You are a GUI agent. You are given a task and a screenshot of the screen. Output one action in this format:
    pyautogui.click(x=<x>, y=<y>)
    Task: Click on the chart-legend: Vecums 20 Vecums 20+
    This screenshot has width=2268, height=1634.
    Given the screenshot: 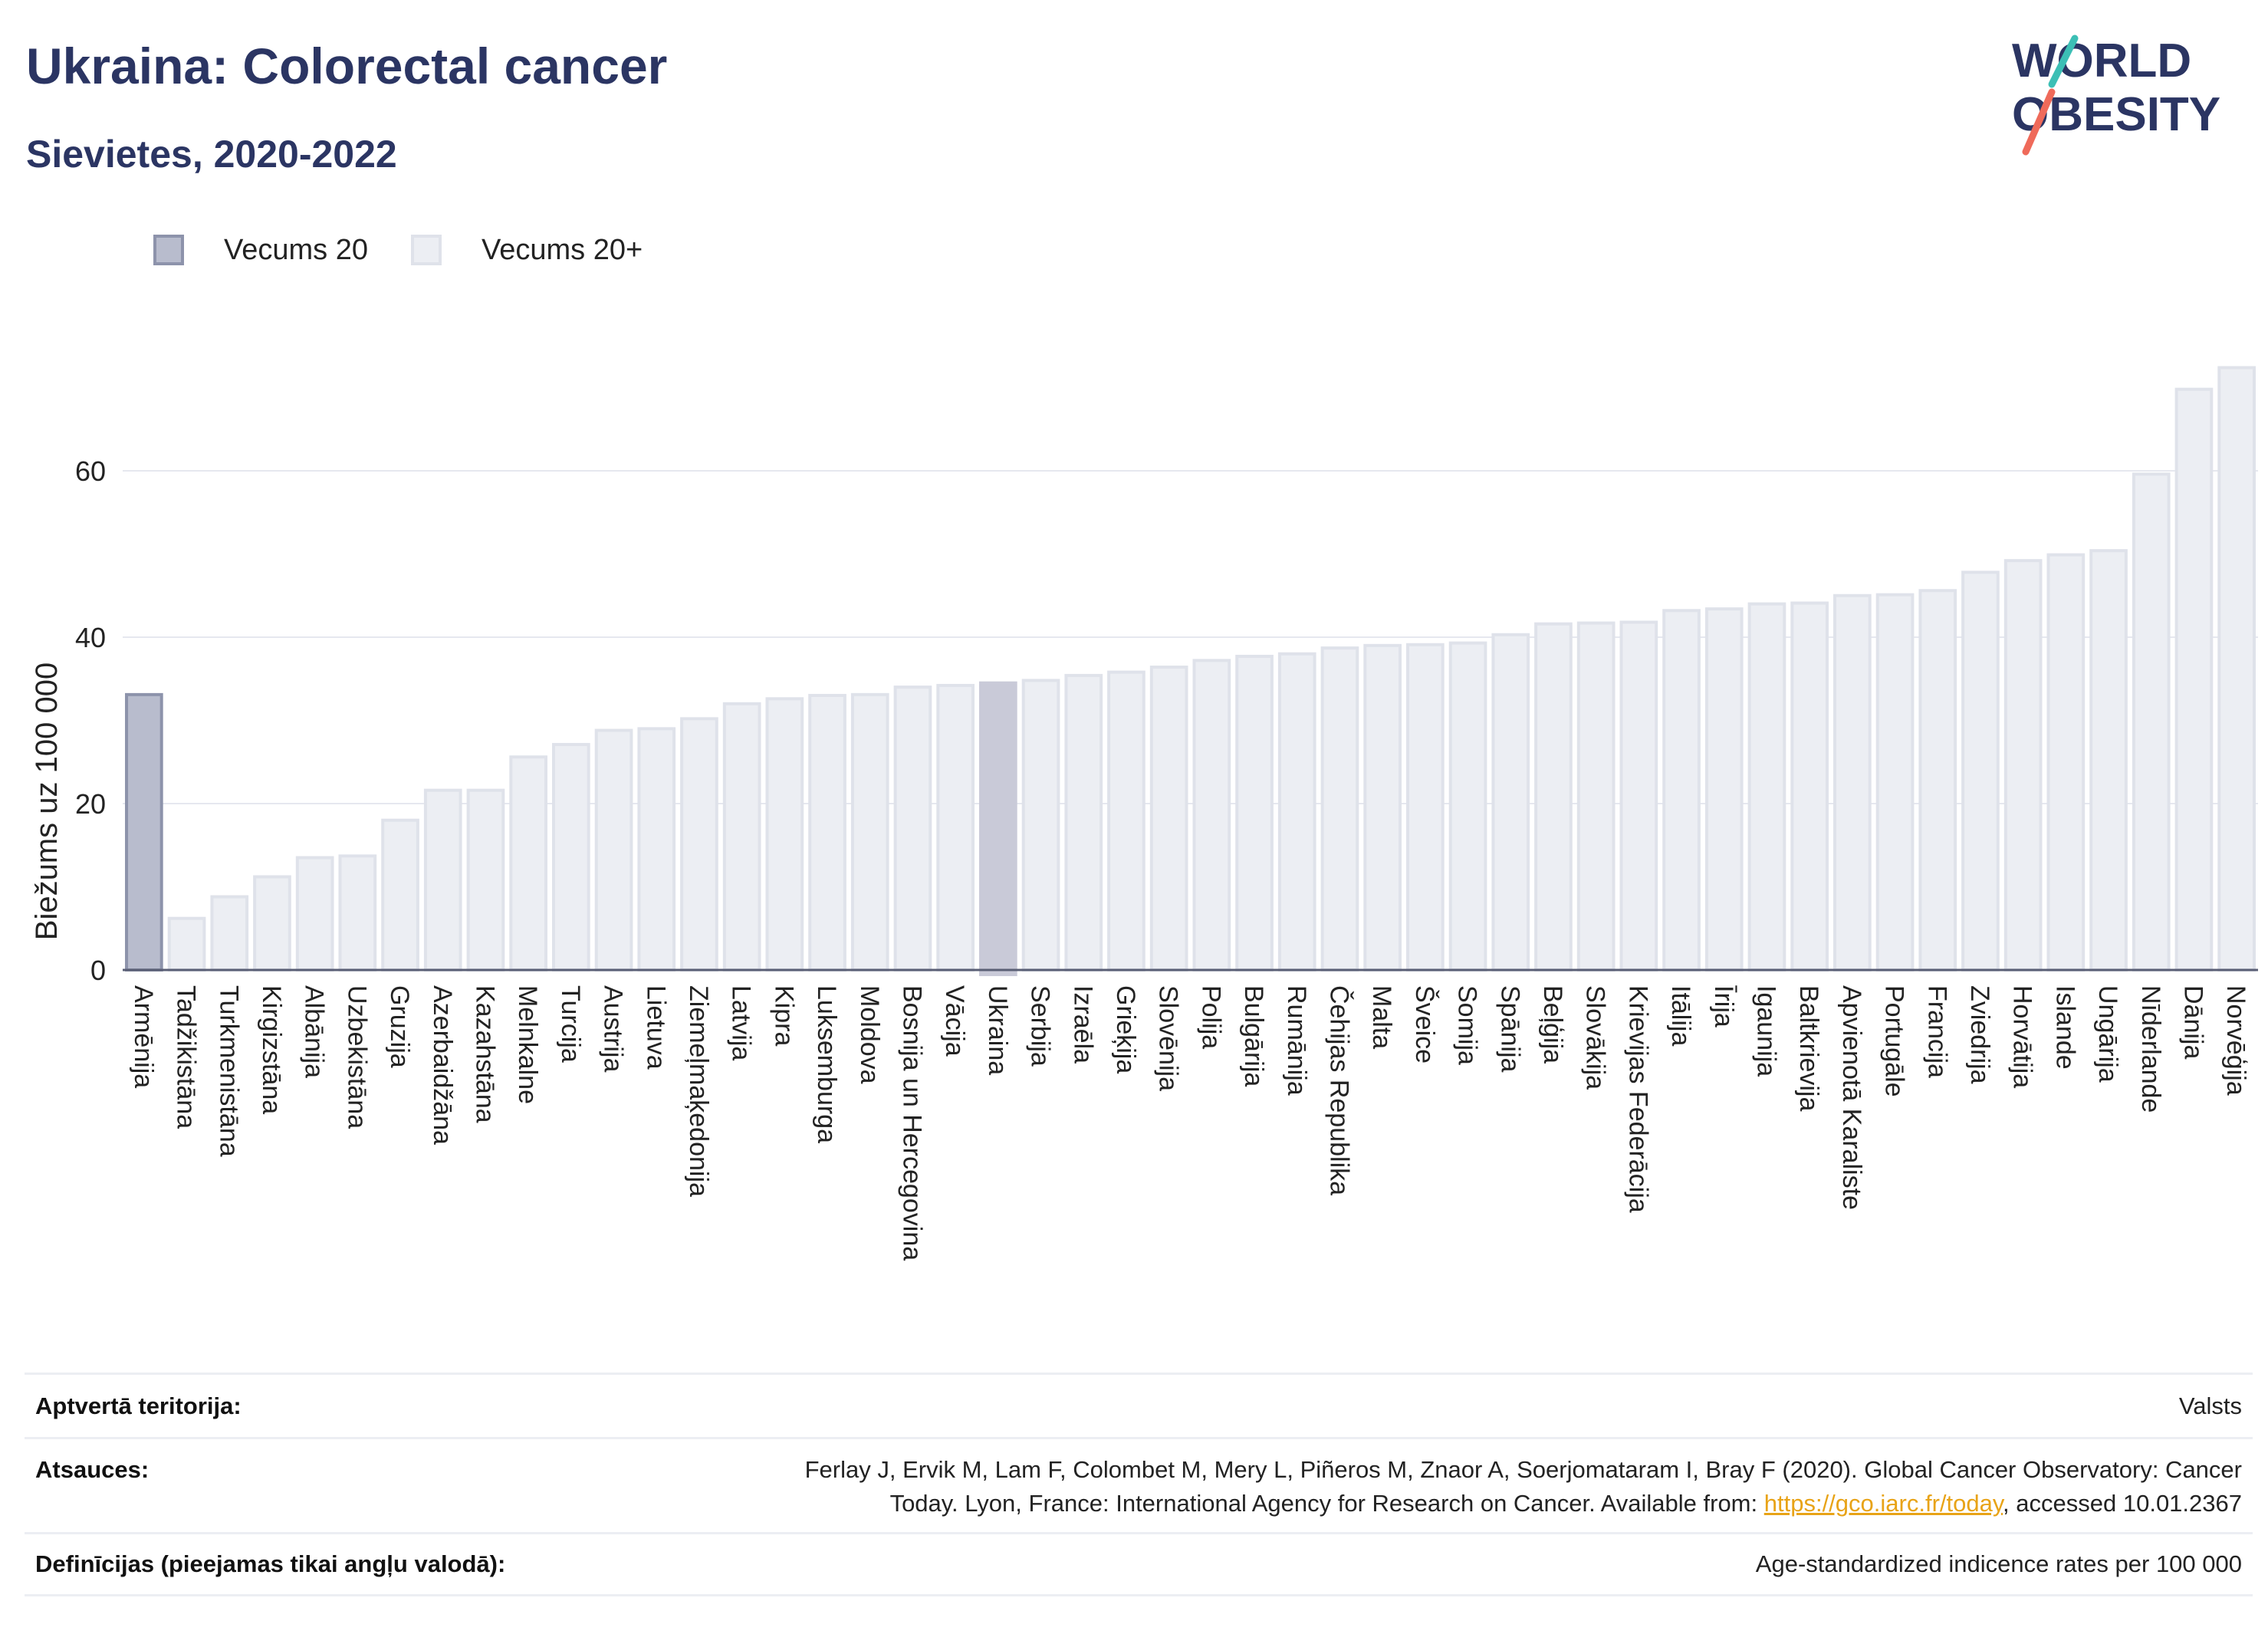 What is the action you would take?
    pyautogui.click(x=419, y=250)
    